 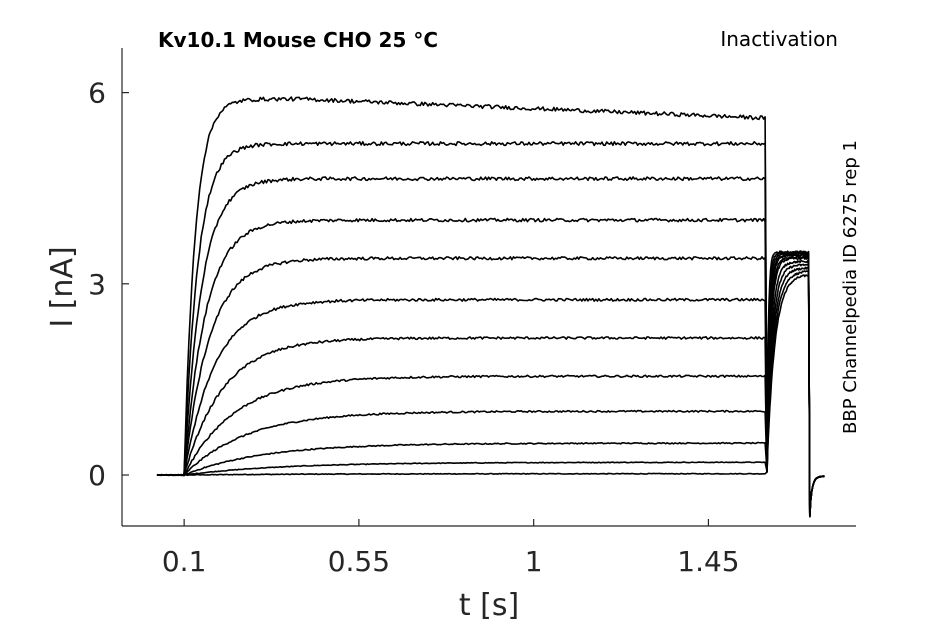 I want to click on y-axis-label: I [nA], so click(x=62, y=286).